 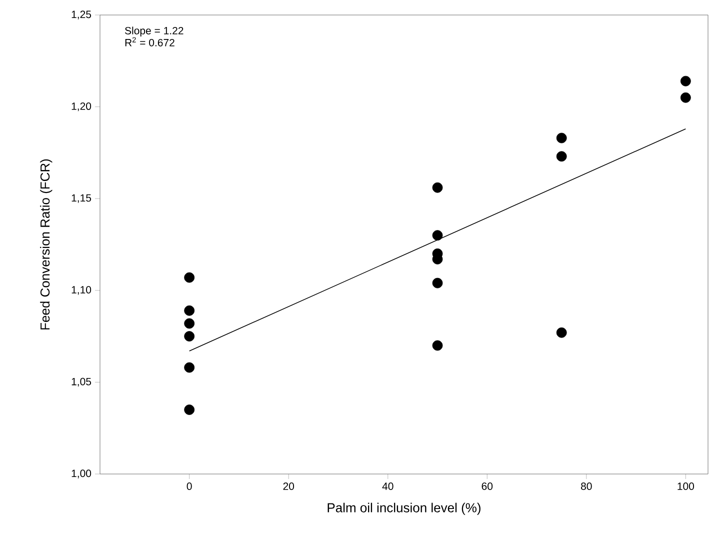 What do you see at coordinates (686, 486) in the screenshot?
I see `x-tick-label: 100` at bounding box center [686, 486].